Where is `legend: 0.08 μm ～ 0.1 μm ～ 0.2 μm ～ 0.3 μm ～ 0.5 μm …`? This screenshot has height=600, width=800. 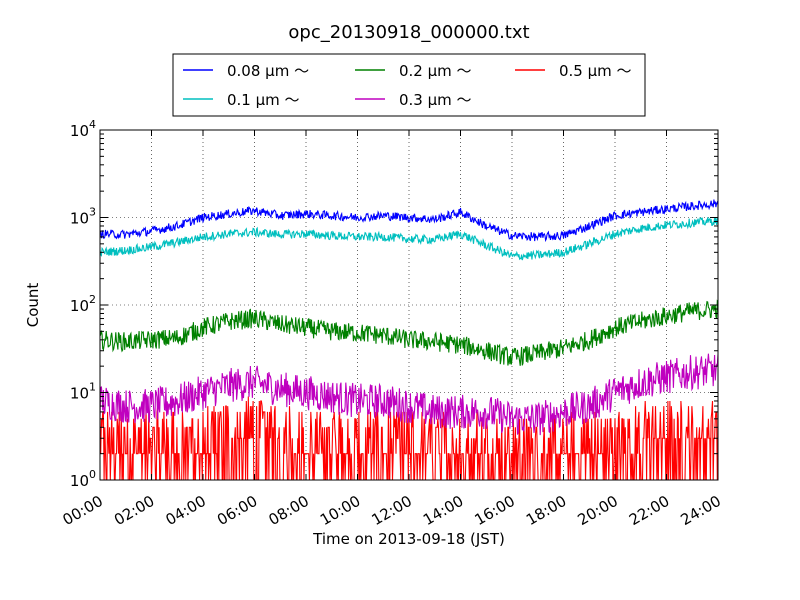 legend: 0.08 μm ～ 0.1 μm ～ 0.2 μm ～ 0.3 μm ～ 0.5 μm … is located at coordinates (409, 85).